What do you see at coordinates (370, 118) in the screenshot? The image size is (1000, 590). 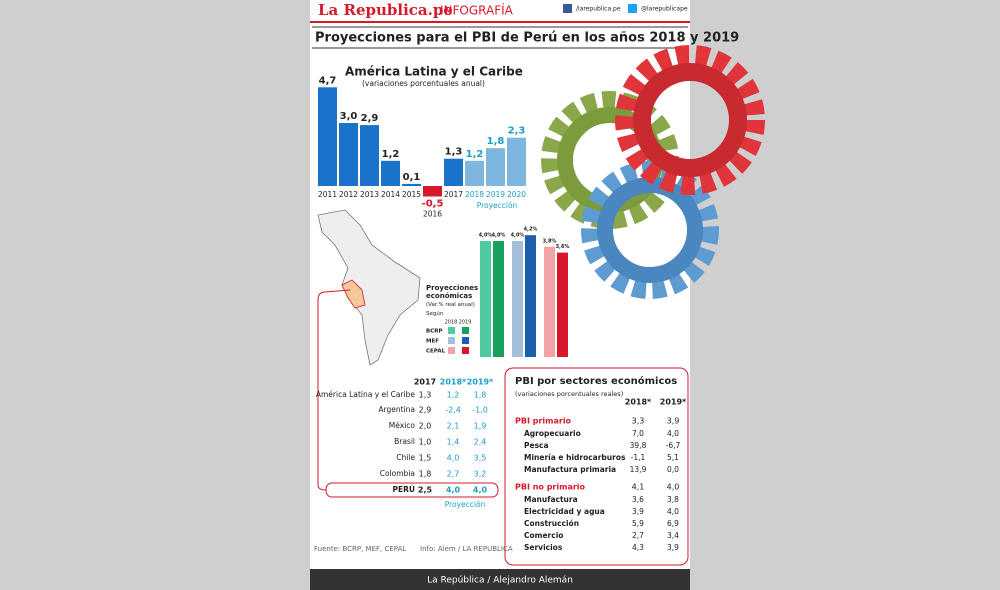 I see `value-label: 2,9` at bounding box center [370, 118].